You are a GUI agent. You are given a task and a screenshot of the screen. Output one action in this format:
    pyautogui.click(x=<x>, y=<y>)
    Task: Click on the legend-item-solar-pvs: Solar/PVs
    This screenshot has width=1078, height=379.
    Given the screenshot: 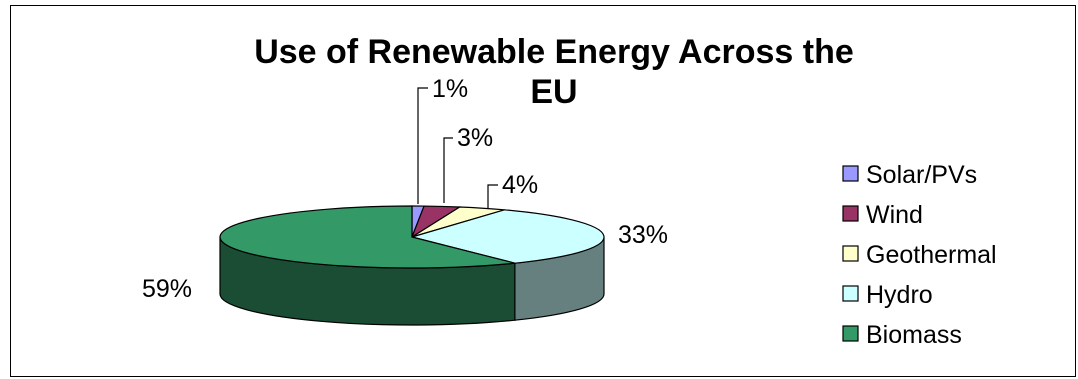 What is the action you would take?
    pyautogui.click(x=910, y=175)
    